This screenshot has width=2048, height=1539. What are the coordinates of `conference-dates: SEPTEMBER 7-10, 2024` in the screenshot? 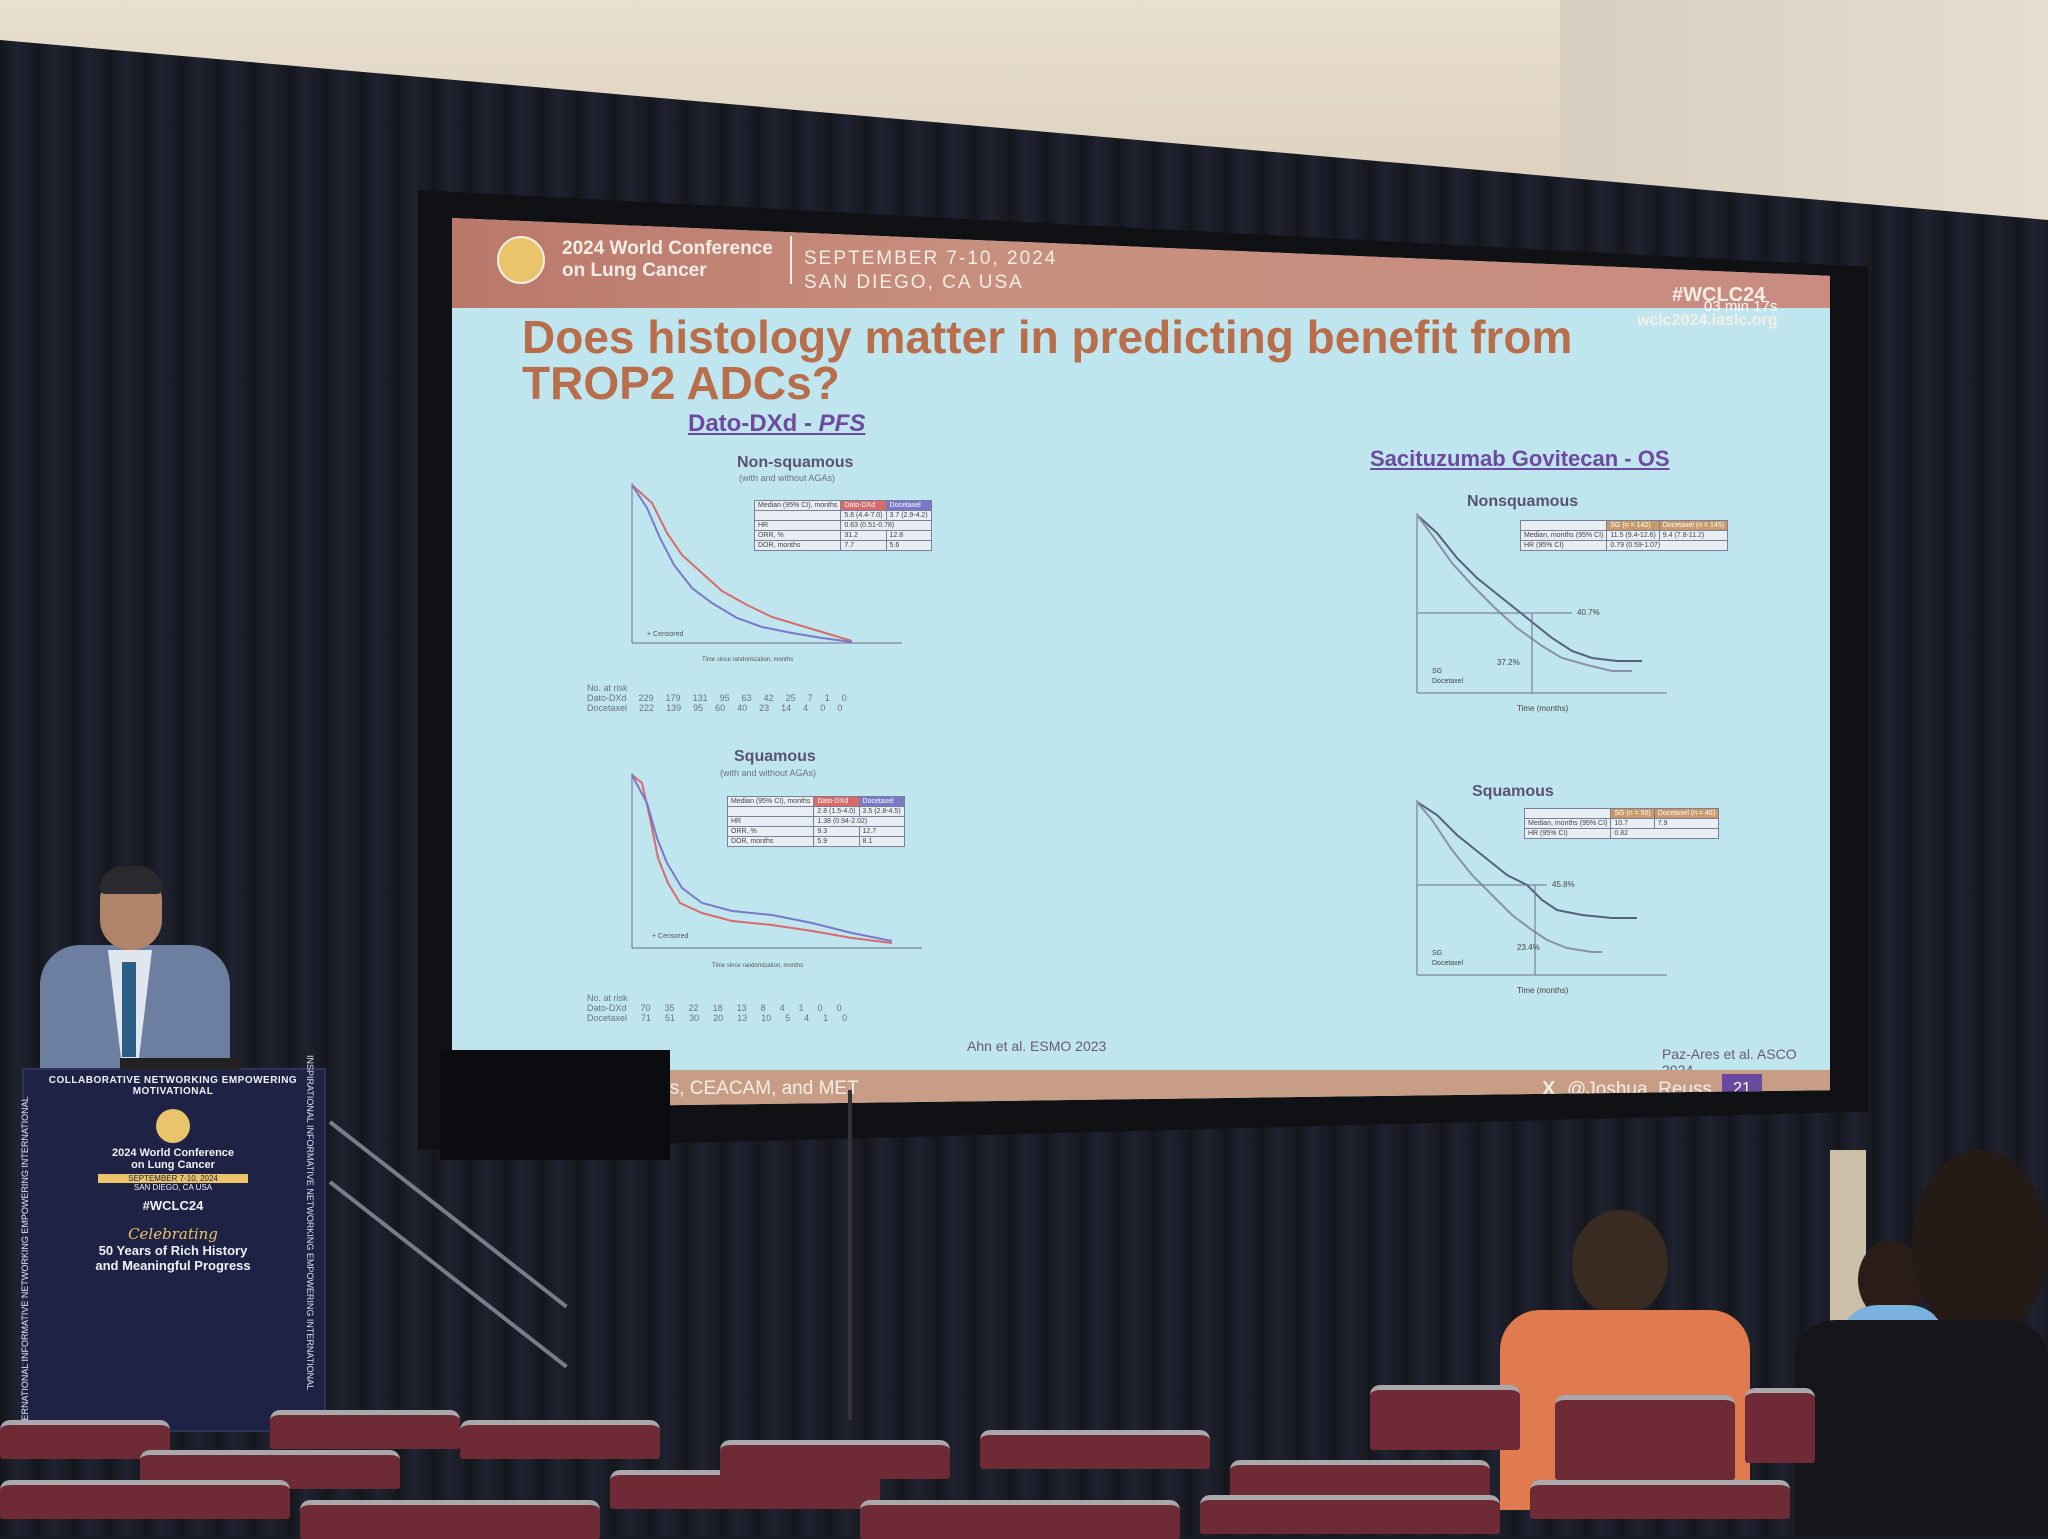 It's located at (931, 258).